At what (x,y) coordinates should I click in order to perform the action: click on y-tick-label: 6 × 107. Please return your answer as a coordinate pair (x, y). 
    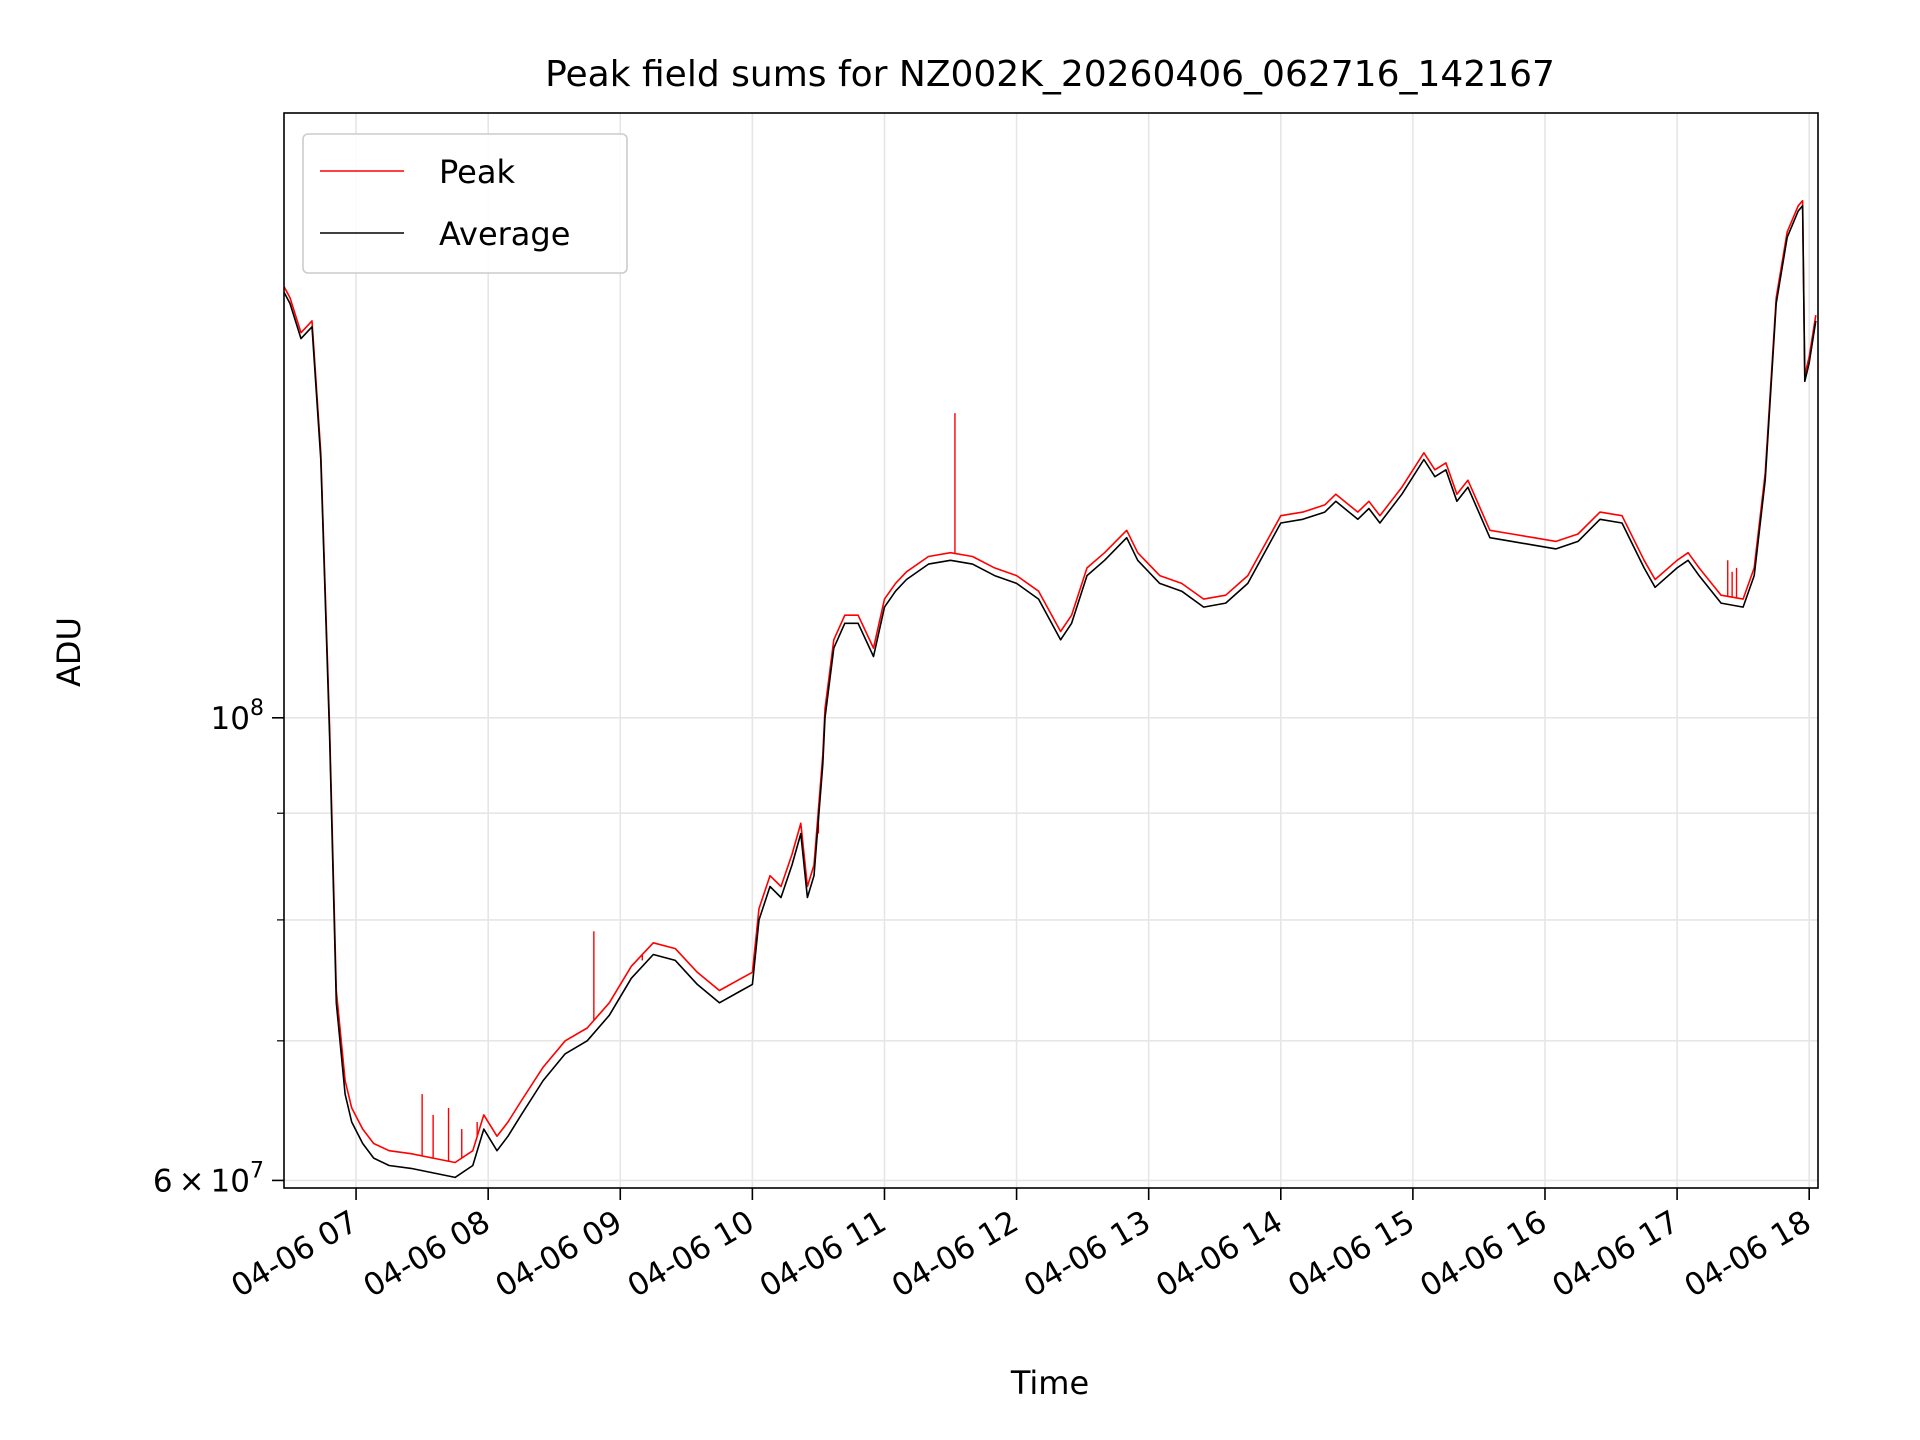
    Looking at the image, I should click on (208, 1178).